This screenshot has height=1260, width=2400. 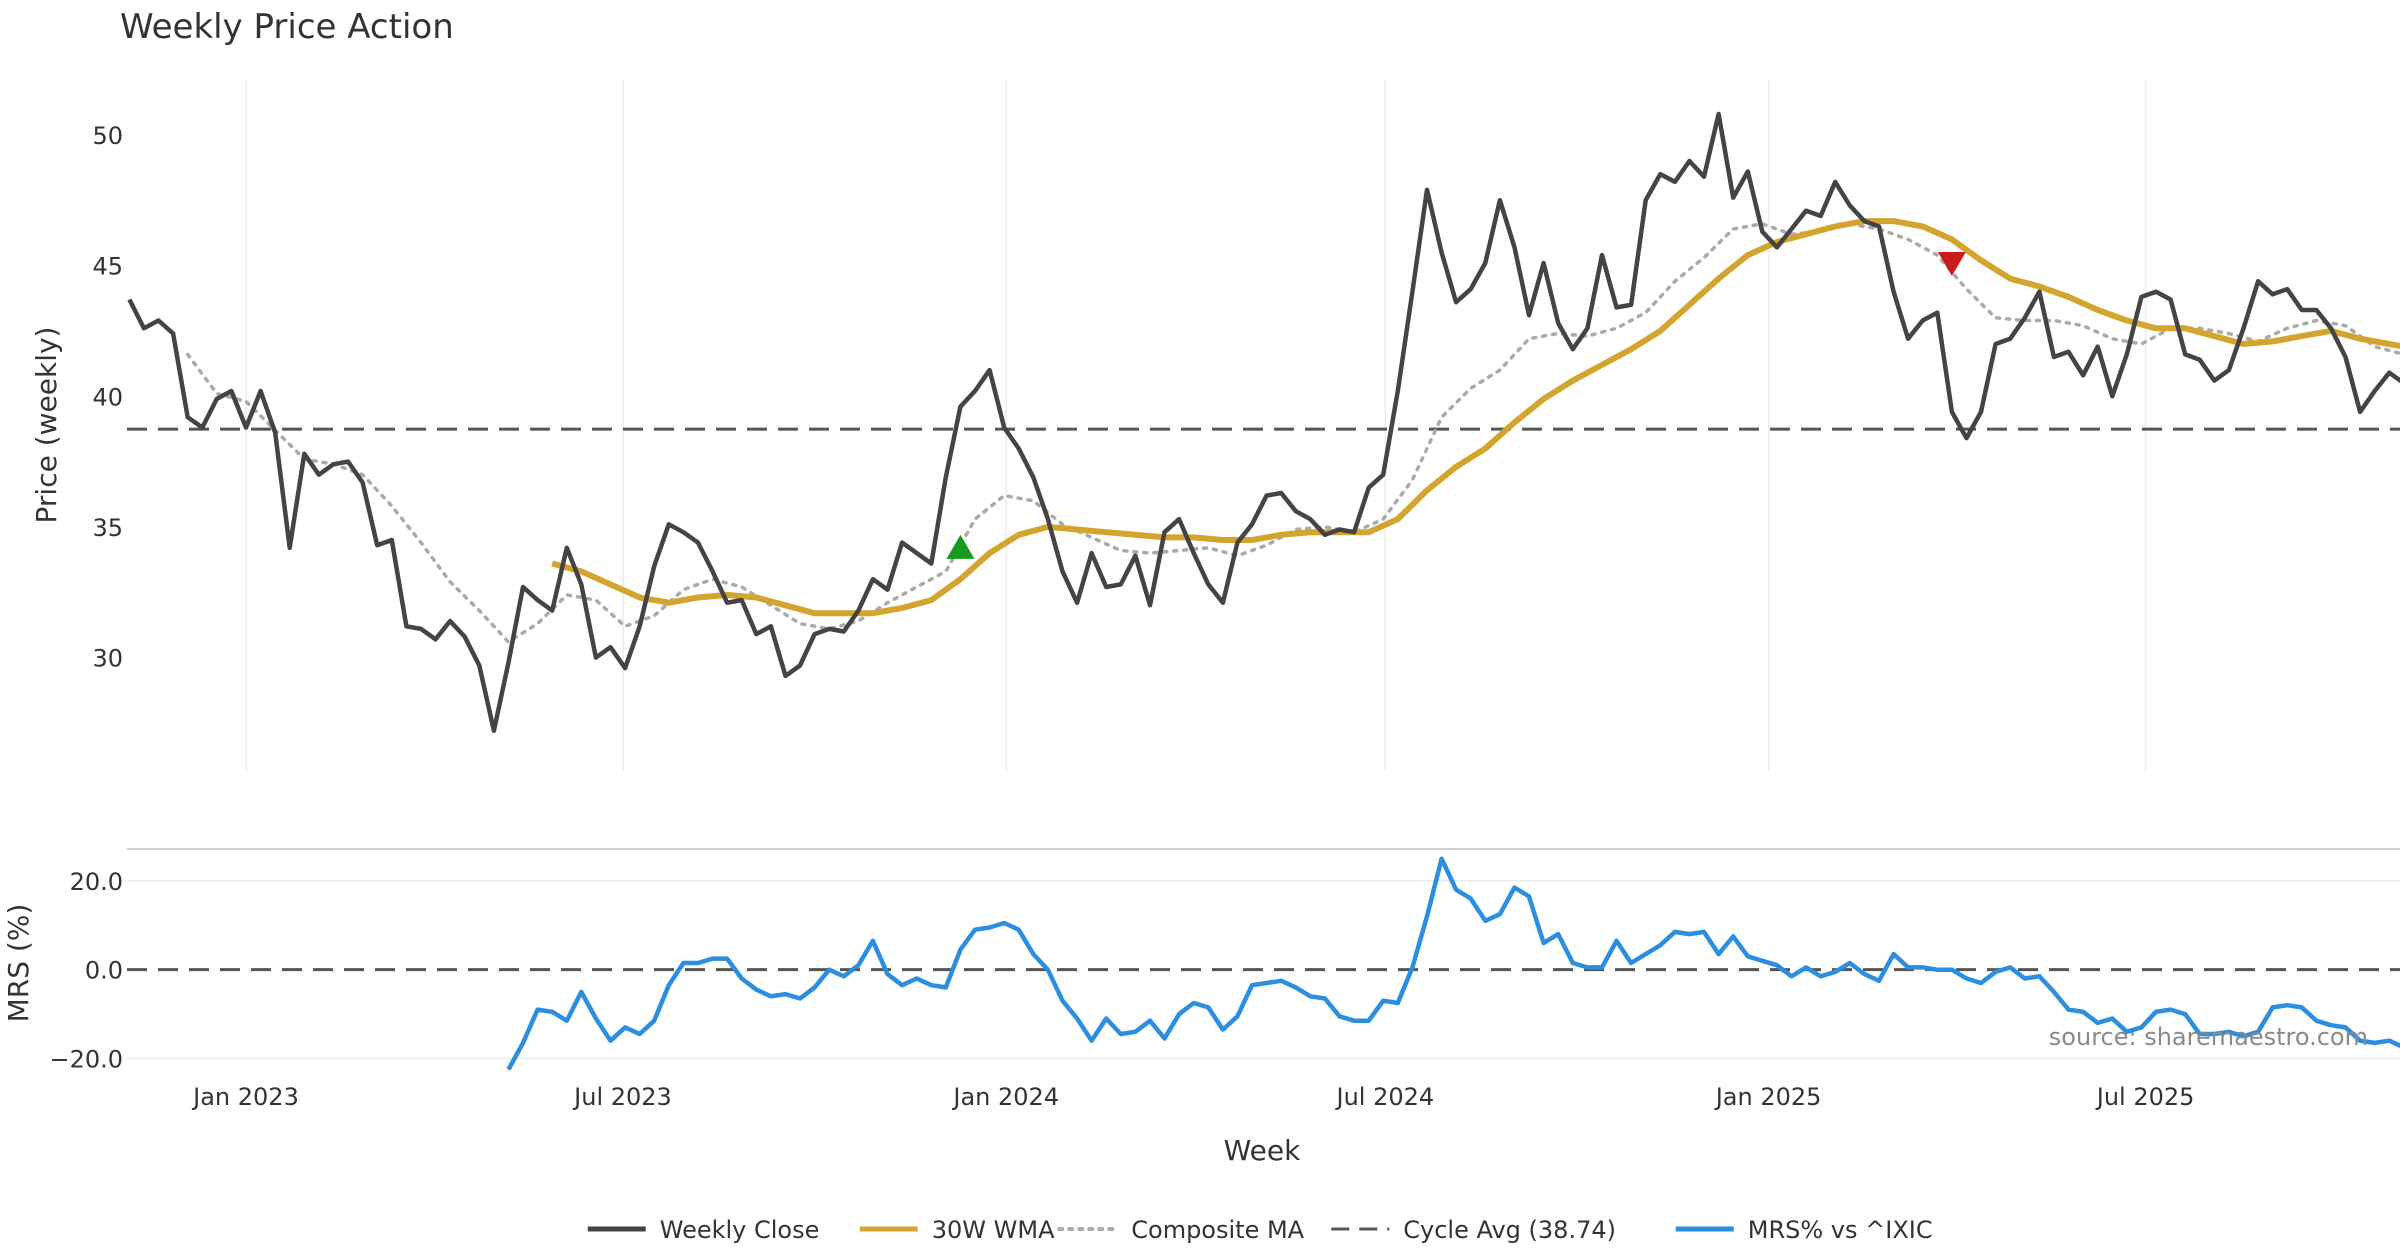 What do you see at coordinates (2145, 1097) in the screenshot?
I see `x-tick-label: Jul 2025` at bounding box center [2145, 1097].